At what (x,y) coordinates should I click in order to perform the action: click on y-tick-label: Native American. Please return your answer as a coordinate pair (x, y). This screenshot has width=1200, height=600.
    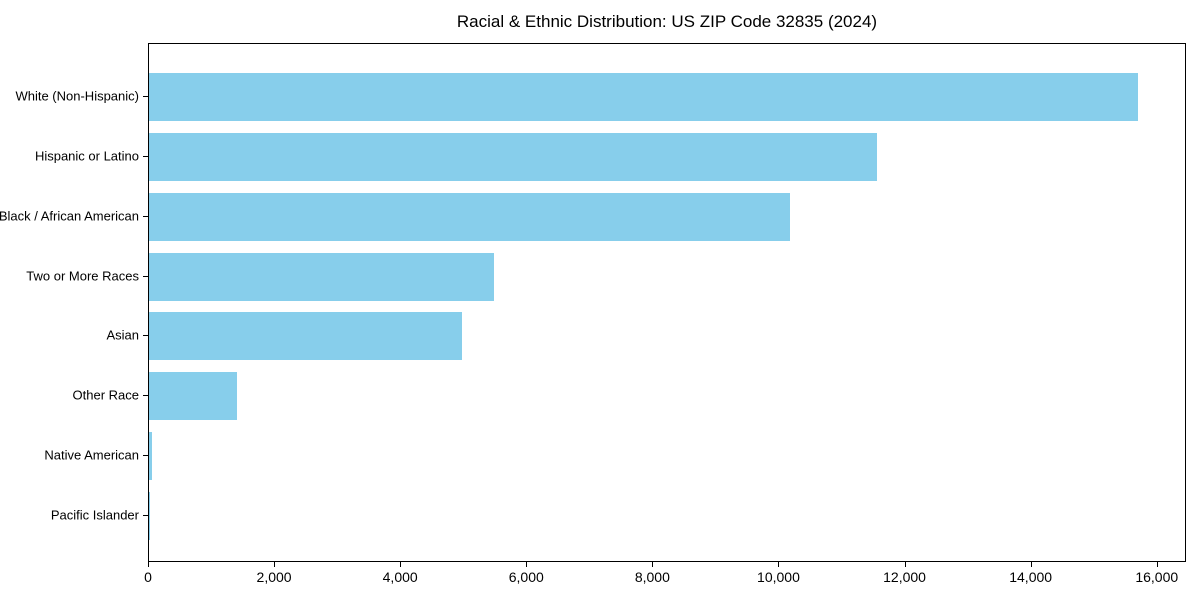
    Looking at the image, I should click on (91, 455).